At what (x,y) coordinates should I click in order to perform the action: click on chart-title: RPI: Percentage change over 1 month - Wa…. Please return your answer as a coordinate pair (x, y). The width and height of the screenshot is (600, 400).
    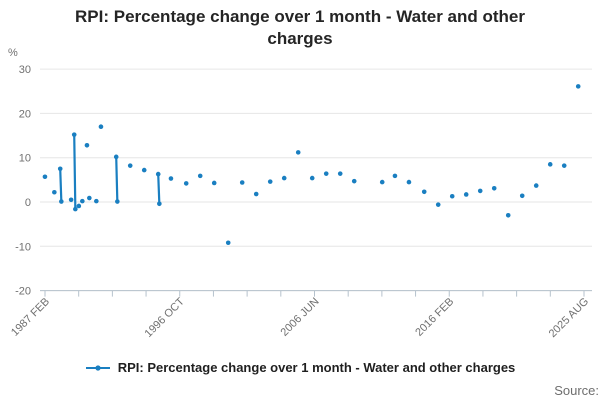
    Looking at the image, I should click on (300, 28).